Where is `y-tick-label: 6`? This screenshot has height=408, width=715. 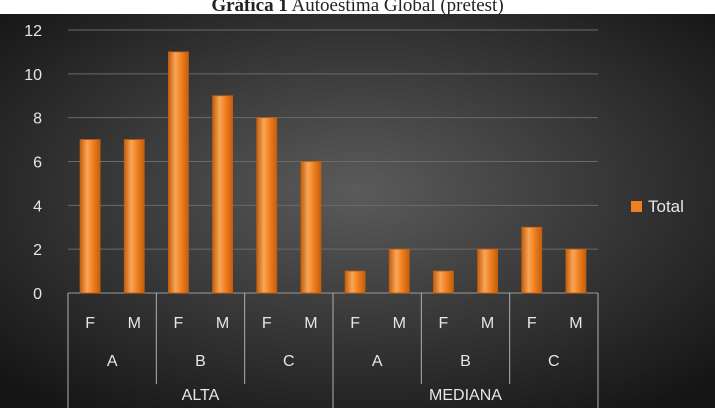 y-tick-label: 6 is located at coordinates (37, 163).